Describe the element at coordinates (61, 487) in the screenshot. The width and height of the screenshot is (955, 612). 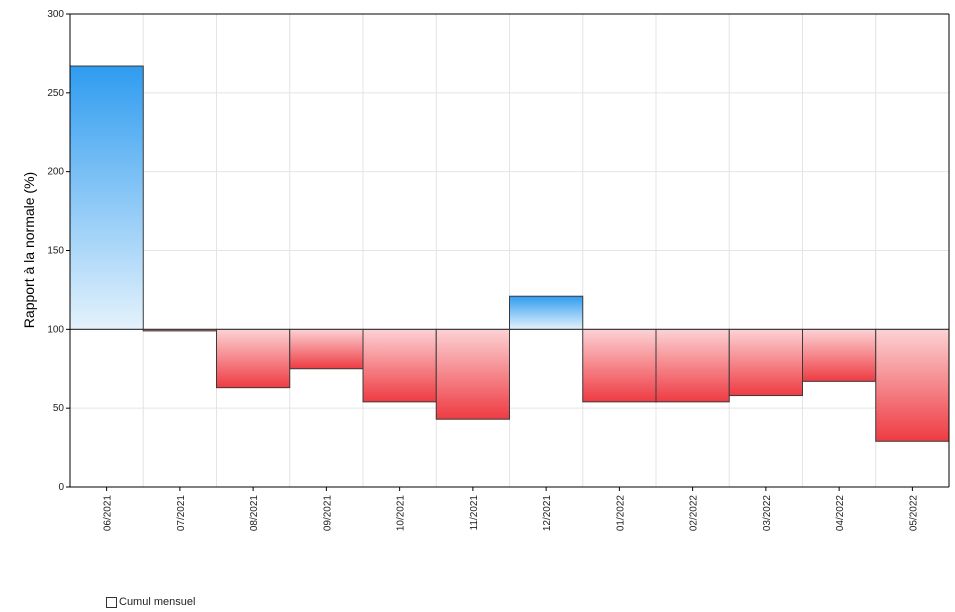
I see `y-tick-label: 0` at that location.